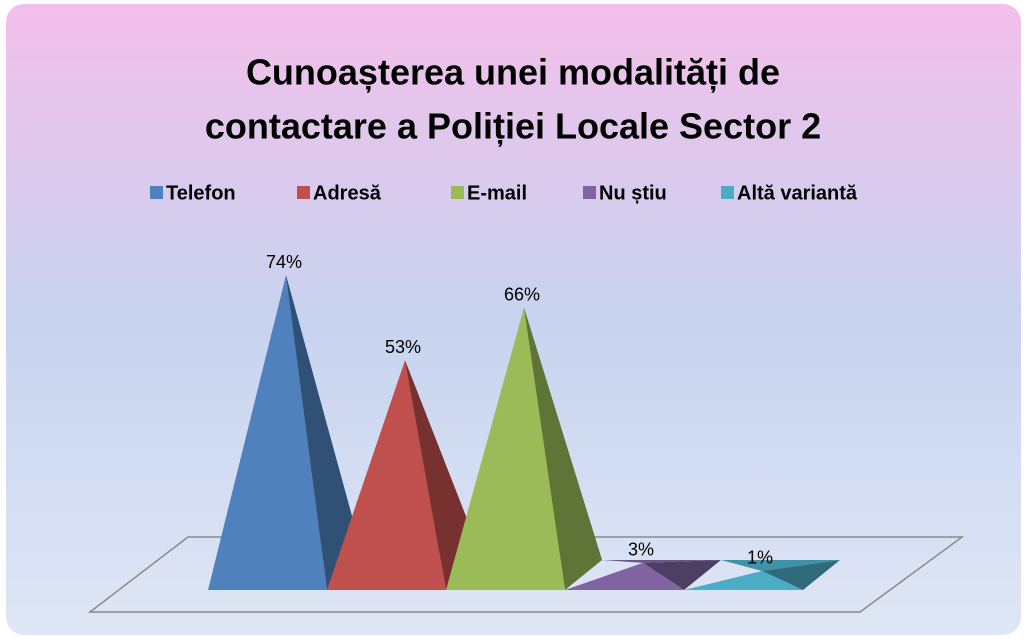 This screenshot has height=639, width=1027. I want to click on floor, so click(526, 574).